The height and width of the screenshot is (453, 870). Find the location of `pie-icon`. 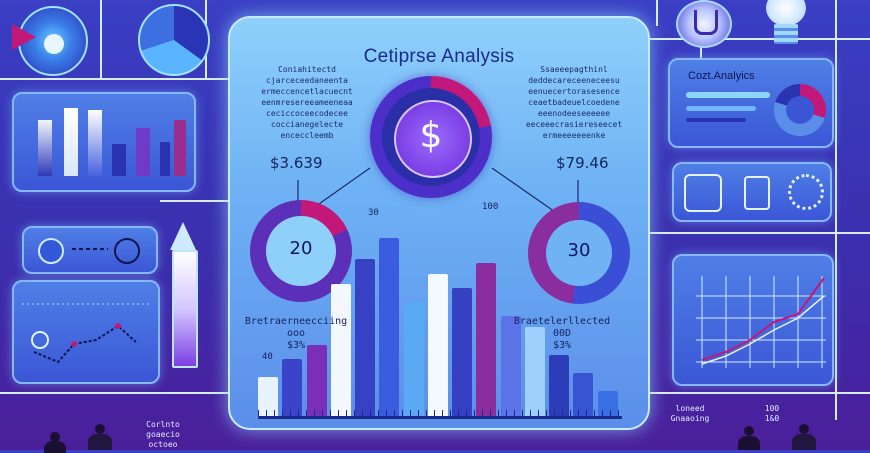

pie-icon is located at coordinates (174, 40).